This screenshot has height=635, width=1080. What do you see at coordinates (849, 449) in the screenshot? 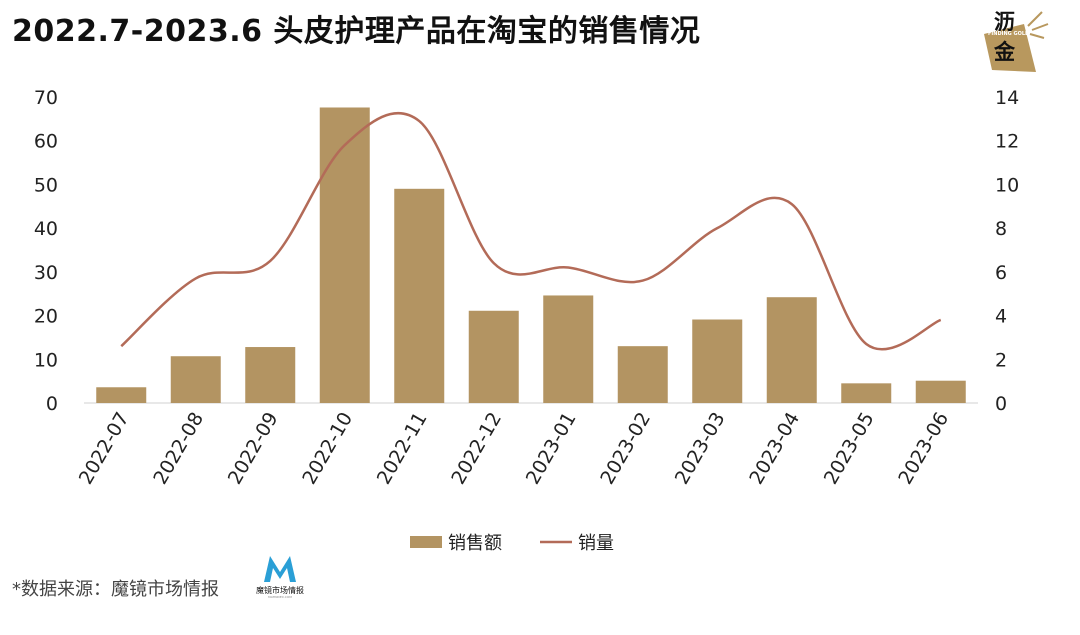
I see `x-tick-label: 2023-05` at bounding box center [849, 449].